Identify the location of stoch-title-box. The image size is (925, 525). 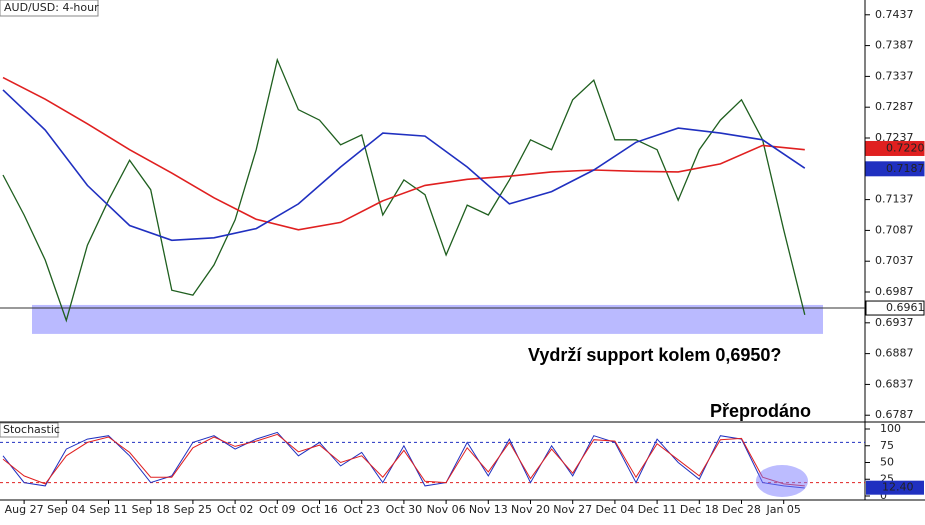
(29, 430).